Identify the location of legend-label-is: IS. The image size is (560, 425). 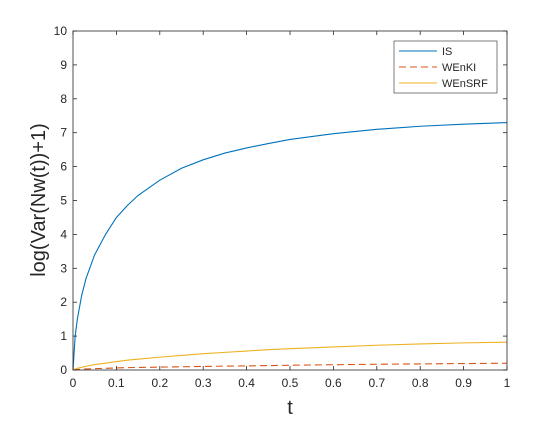
(447, 52).